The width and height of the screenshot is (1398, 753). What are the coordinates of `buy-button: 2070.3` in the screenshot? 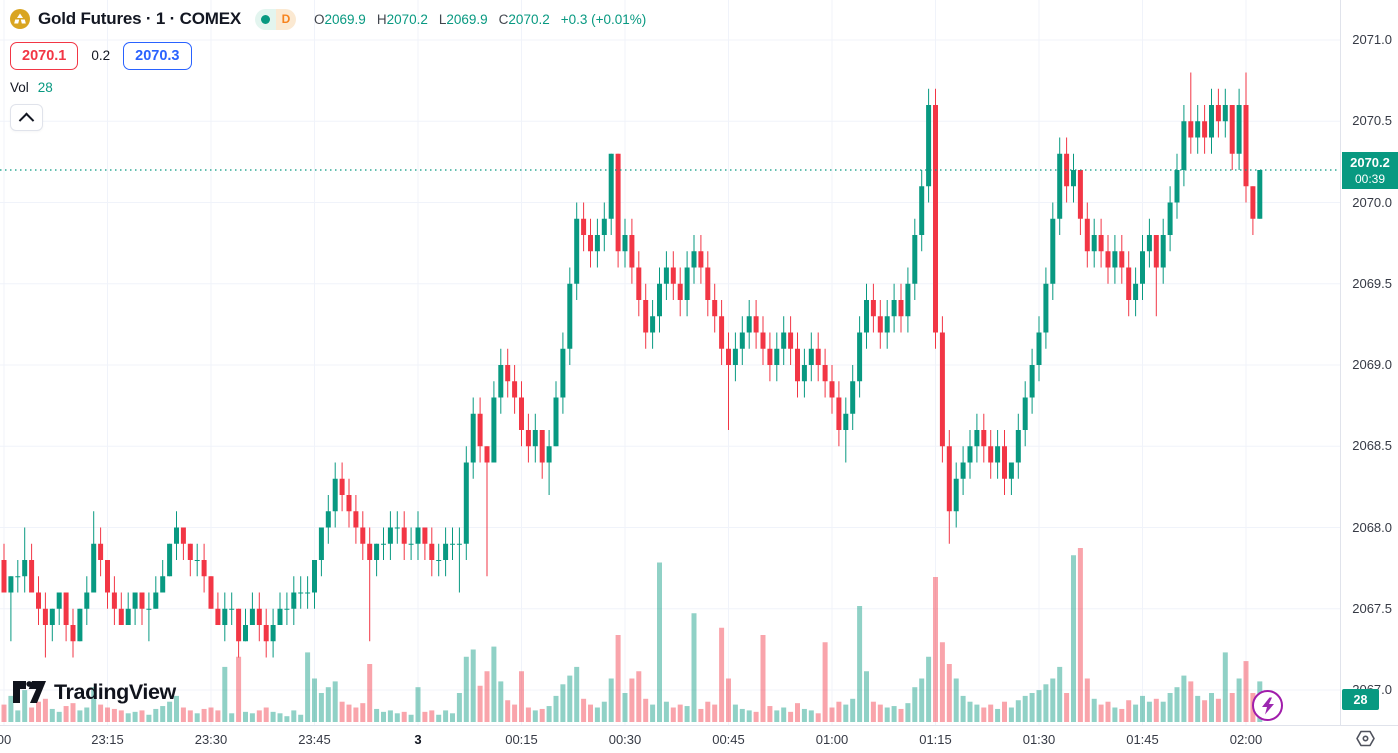 It's located at (157, 55).